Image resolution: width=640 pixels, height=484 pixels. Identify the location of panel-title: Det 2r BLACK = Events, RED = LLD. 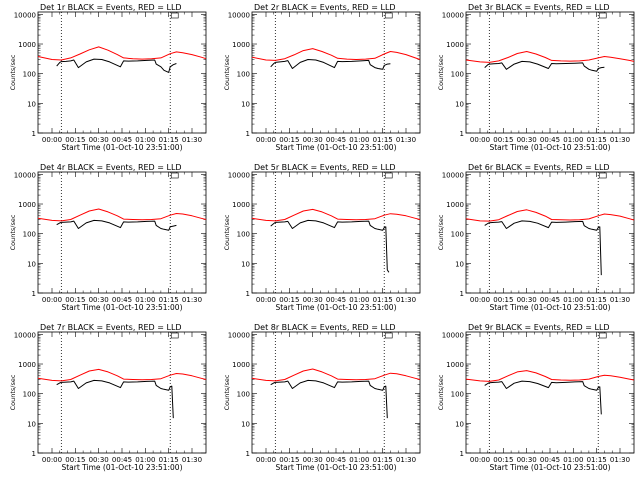
(325, 7).